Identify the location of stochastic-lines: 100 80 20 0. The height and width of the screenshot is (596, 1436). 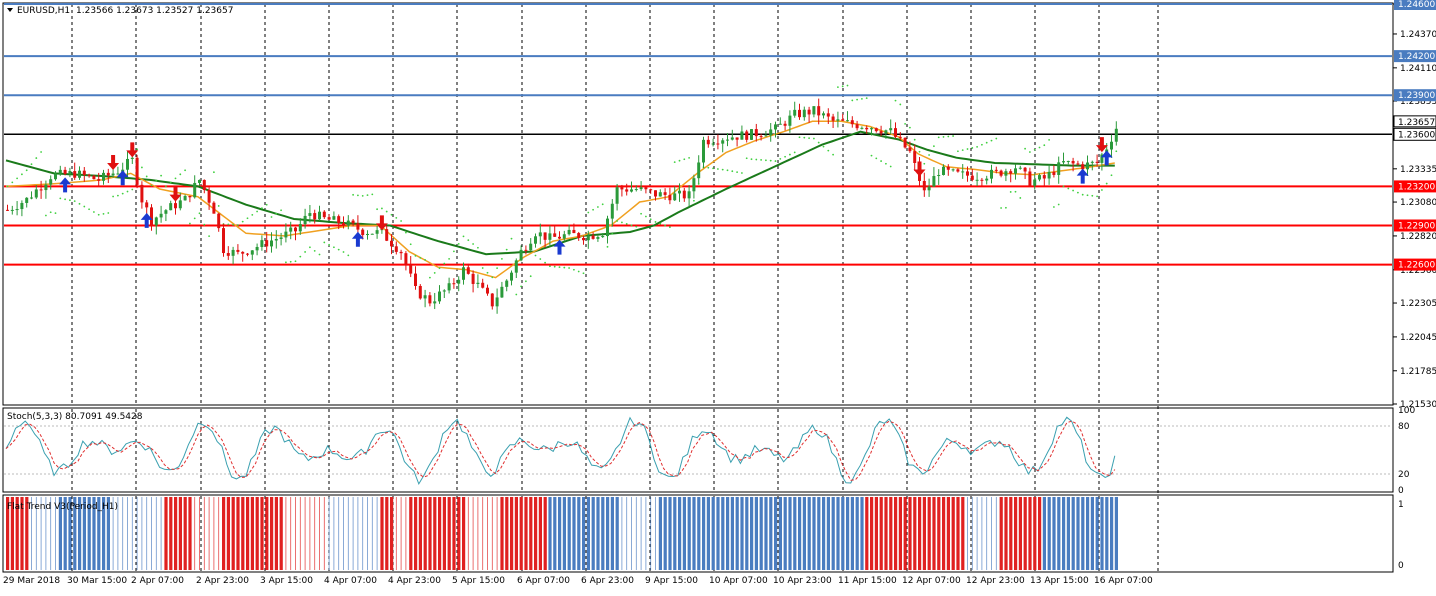
(709, 451).